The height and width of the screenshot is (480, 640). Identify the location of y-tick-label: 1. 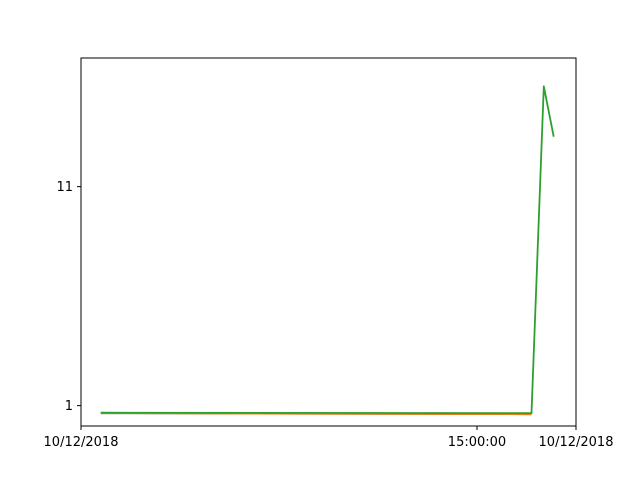
(69, 406).